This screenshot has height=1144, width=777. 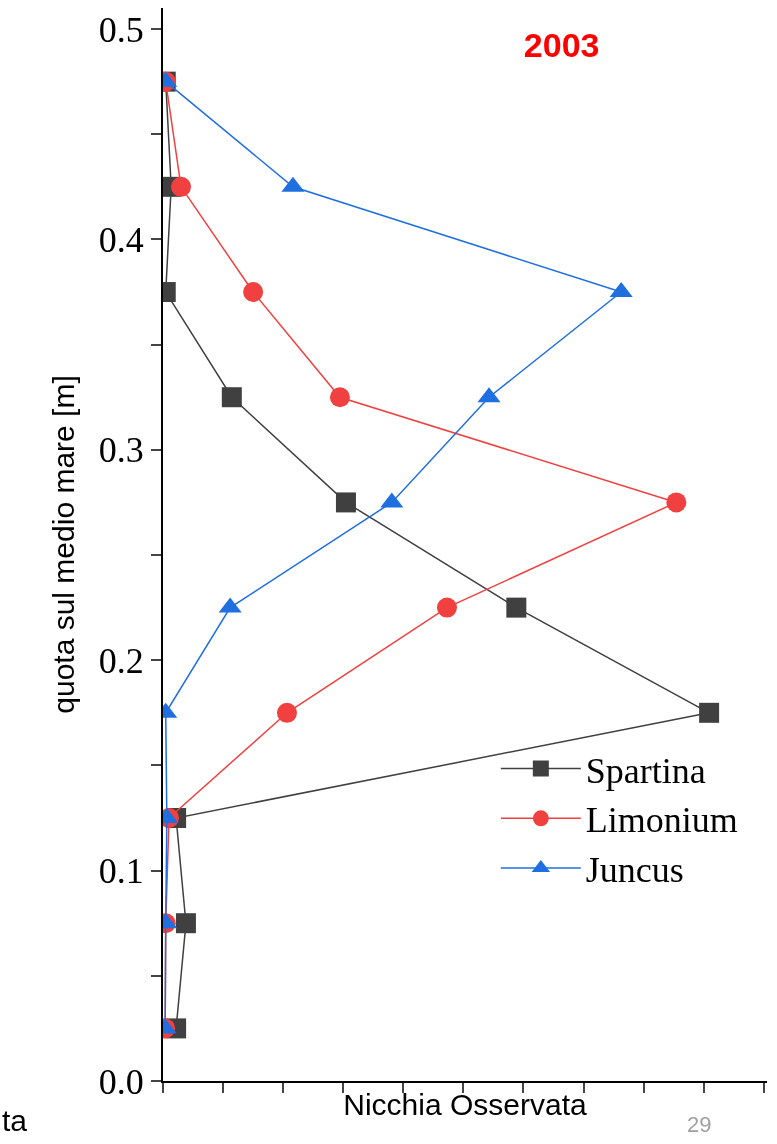 I want to click on y-tick-label: 0.0, so click(x=121, y=1081).